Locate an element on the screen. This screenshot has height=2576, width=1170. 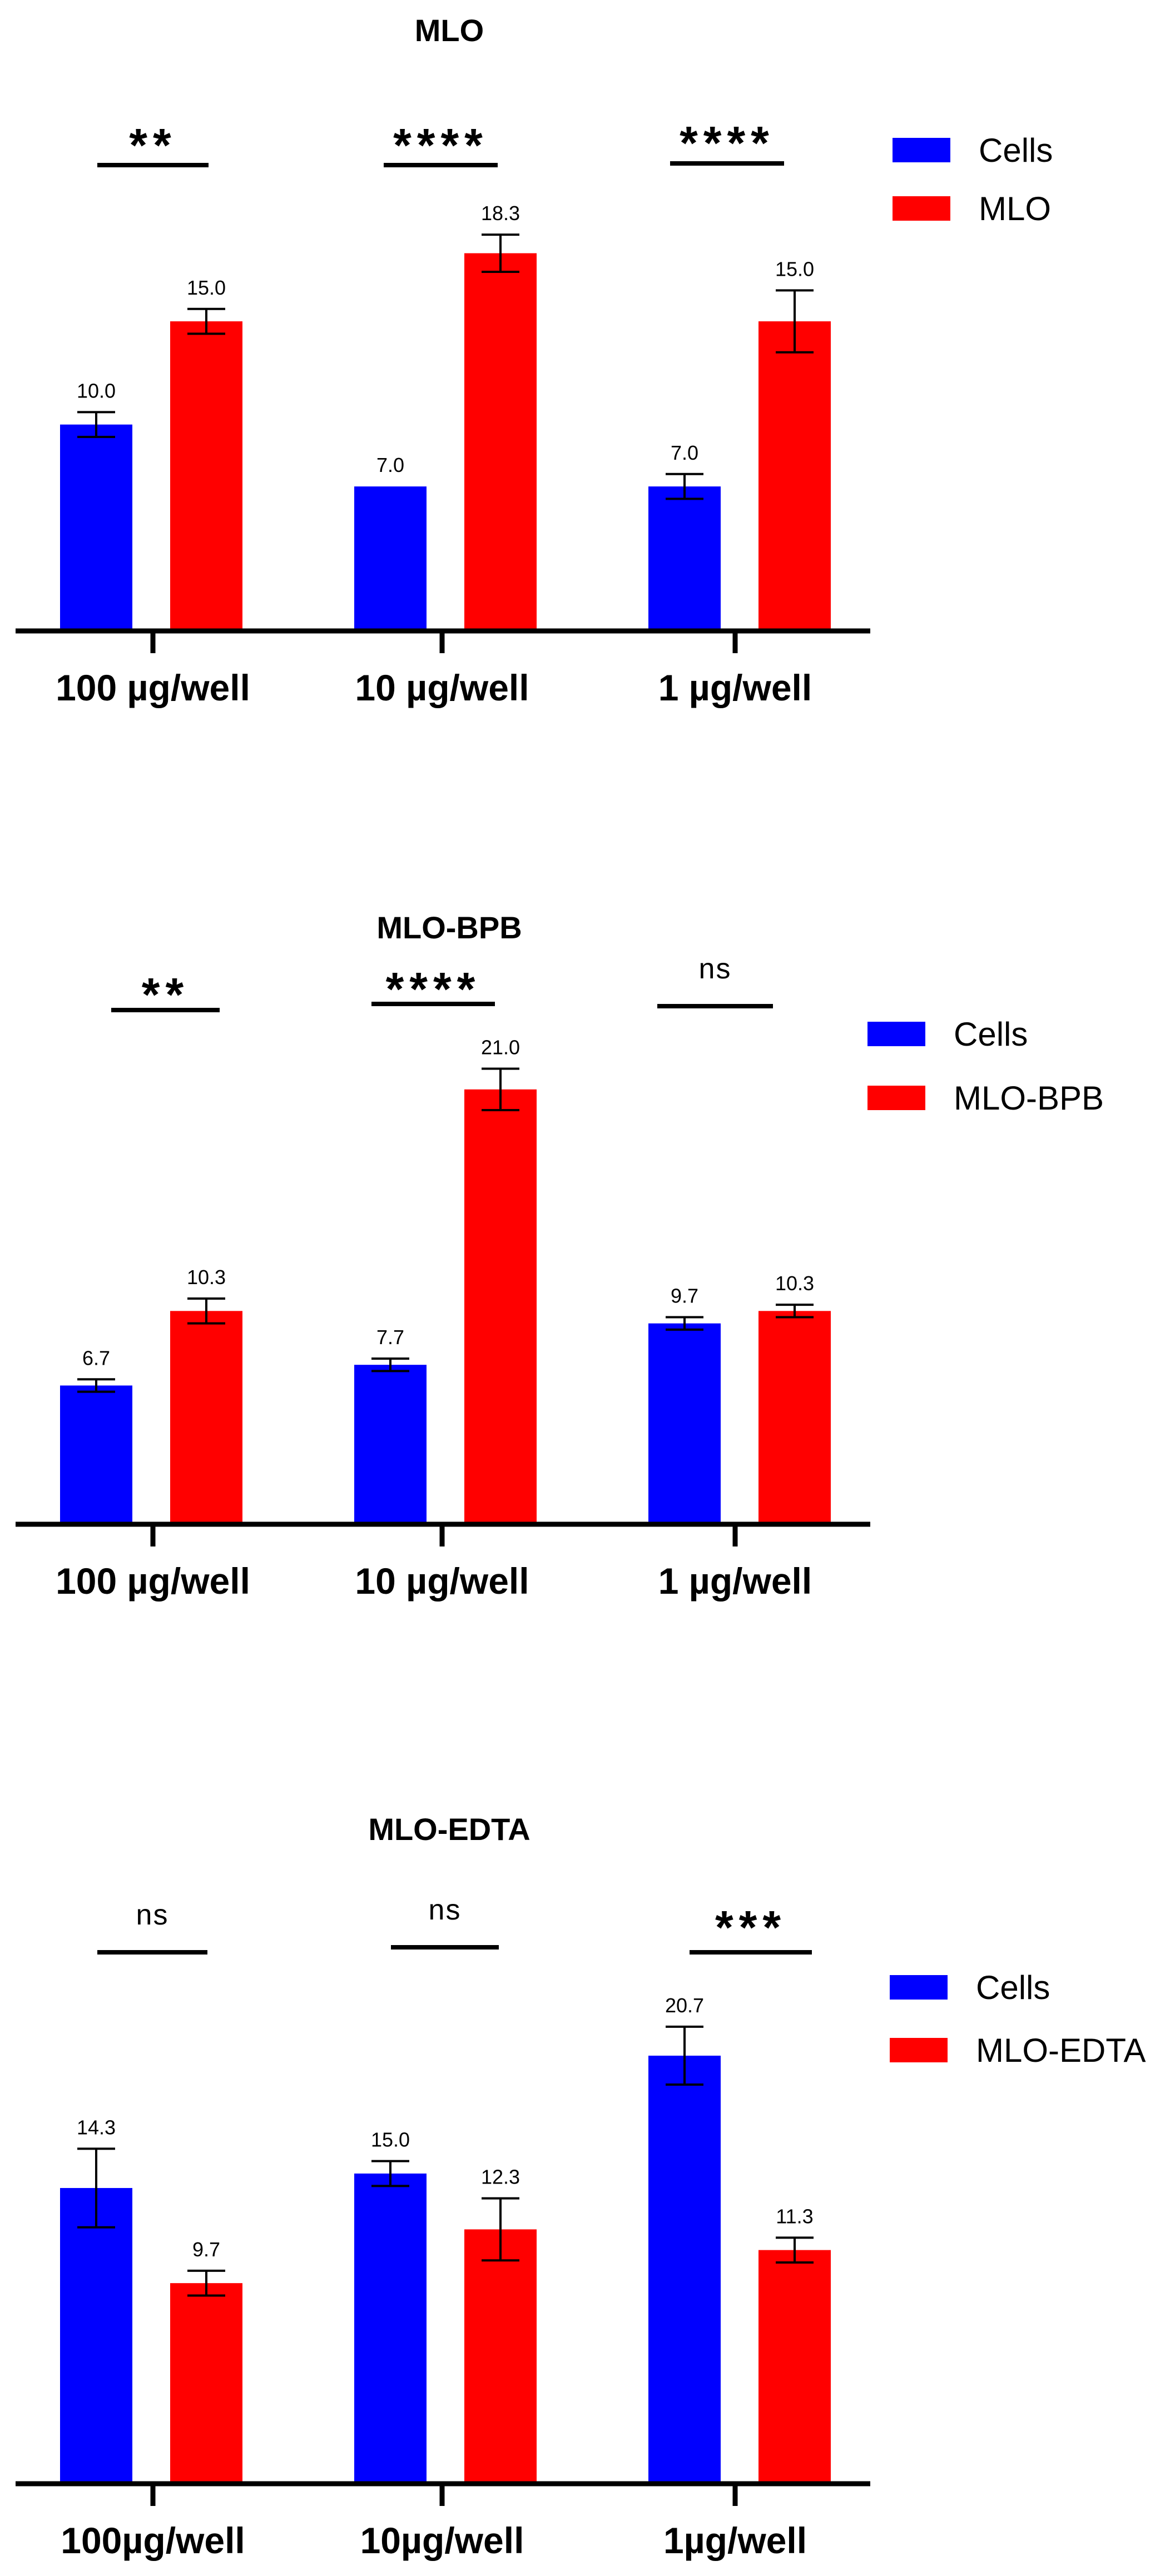
data-label: 11.3 is located at coordinates (795, 2216).